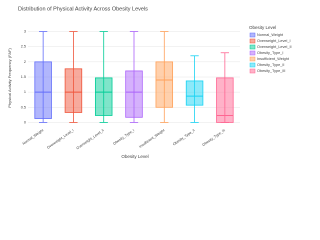  What do you see at coordinates (23, 107) in the screenshot?
I see `y-tick-label: 0.5` at bounding box center [23, 107].